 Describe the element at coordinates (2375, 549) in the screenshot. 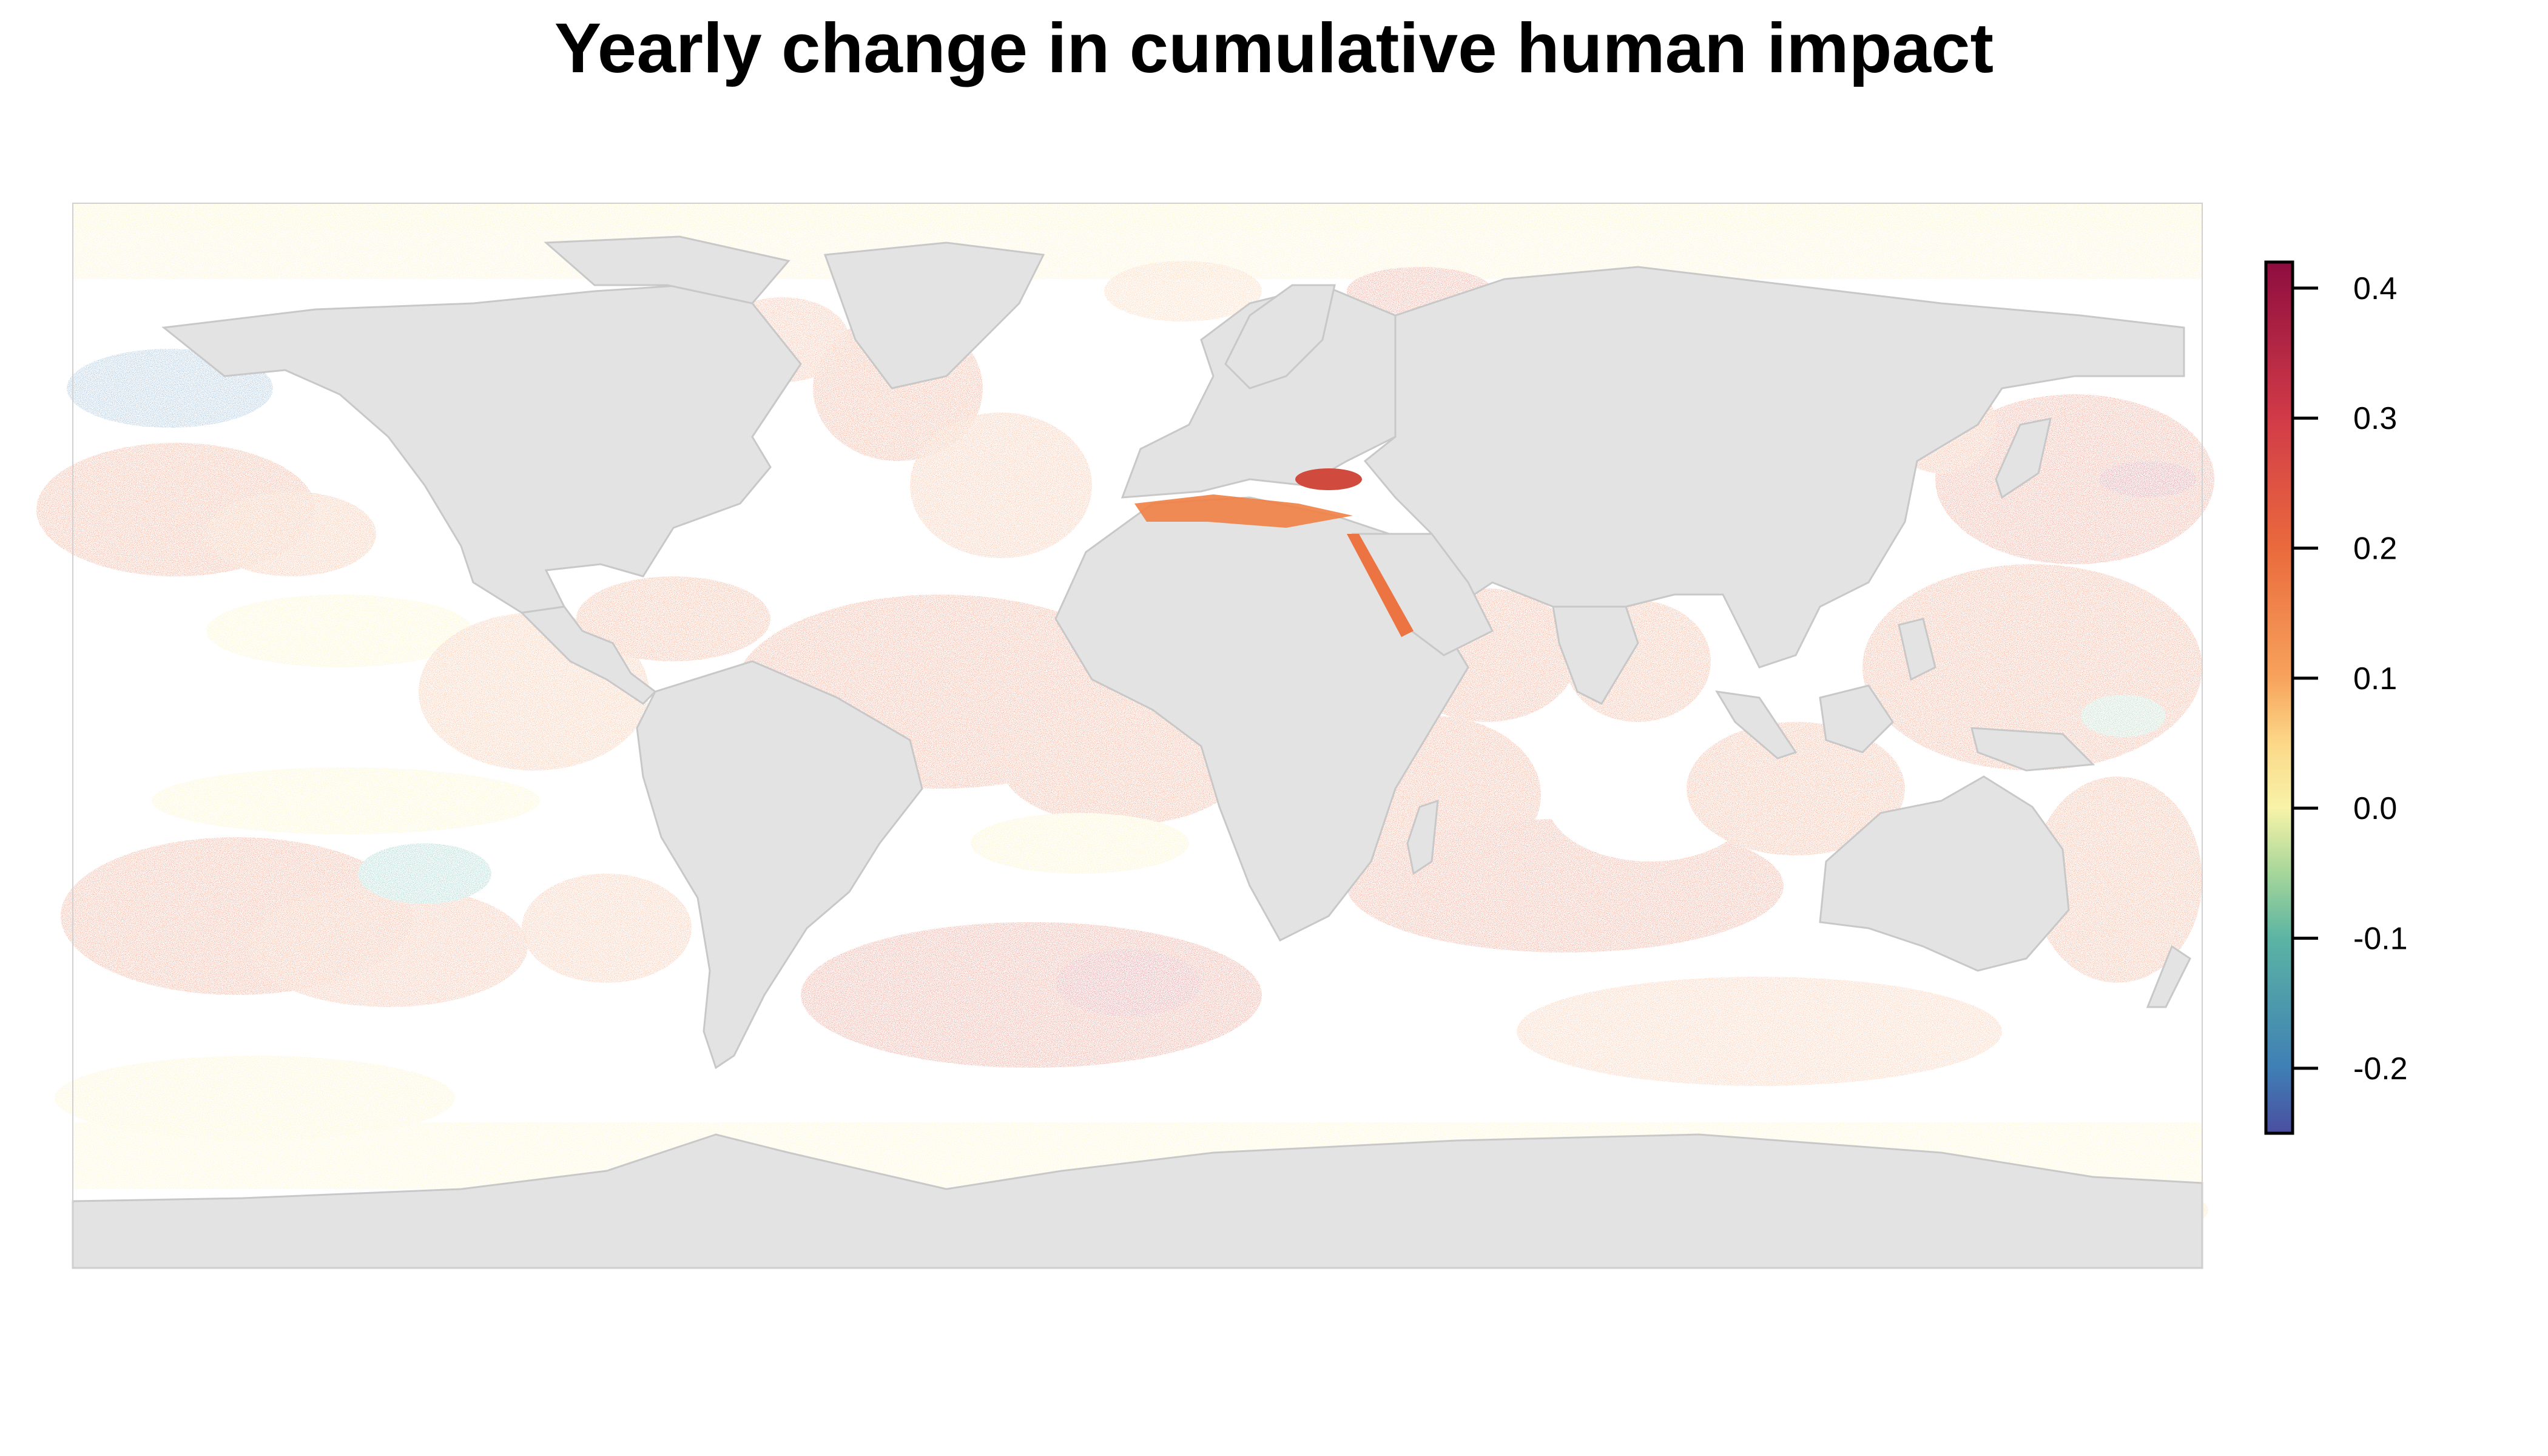

I see `colorbar-tick-label: 0.2` at that location.